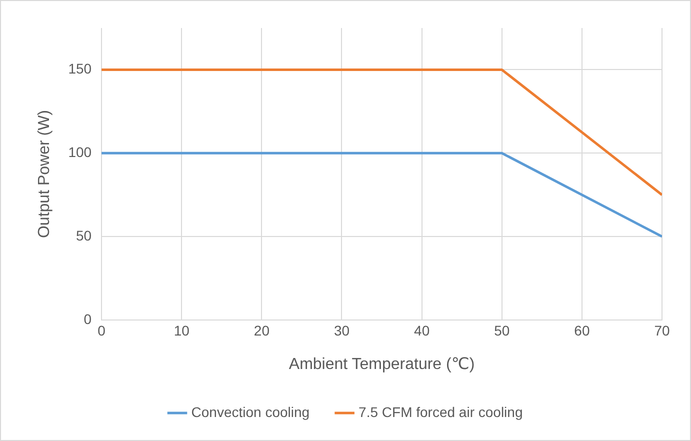 The image size is (691, 441). Describe the element at coordinates (662, 330) in the screenshot. I see `x-tick-label: 70` at that location.